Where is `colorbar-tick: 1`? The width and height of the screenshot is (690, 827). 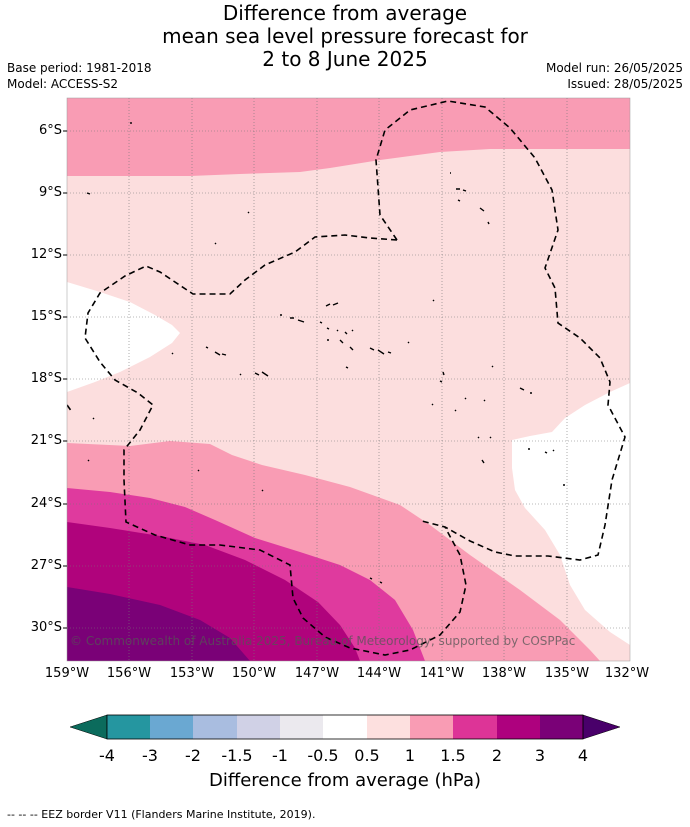
colorbar-tick: 1 is located at coordinates (410, 755).